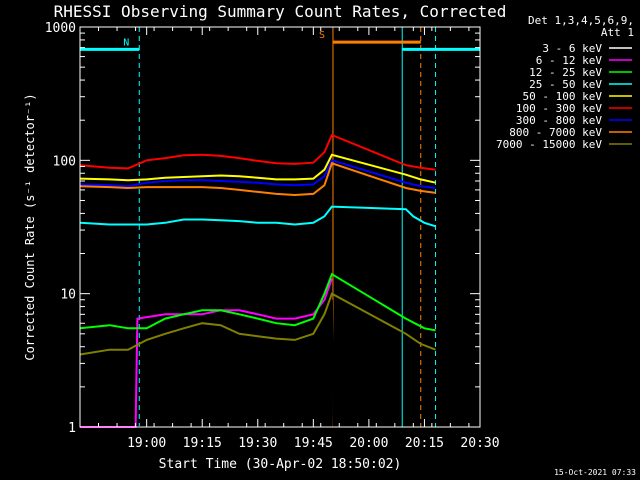  What do you see at coordinates (569, 60) in the screenshot?
I see `legend-entry-label-1: 6 - 12 keV` at bounding box center [569, 60].